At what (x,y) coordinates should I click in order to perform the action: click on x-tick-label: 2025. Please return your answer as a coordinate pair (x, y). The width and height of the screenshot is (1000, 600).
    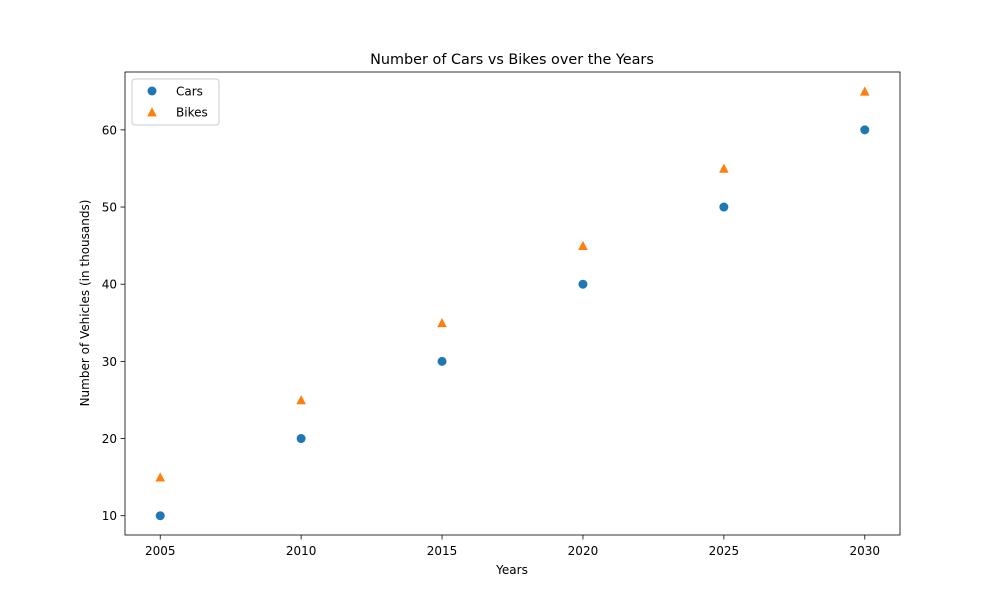
    Looking at the image, I should click on (724, 551).